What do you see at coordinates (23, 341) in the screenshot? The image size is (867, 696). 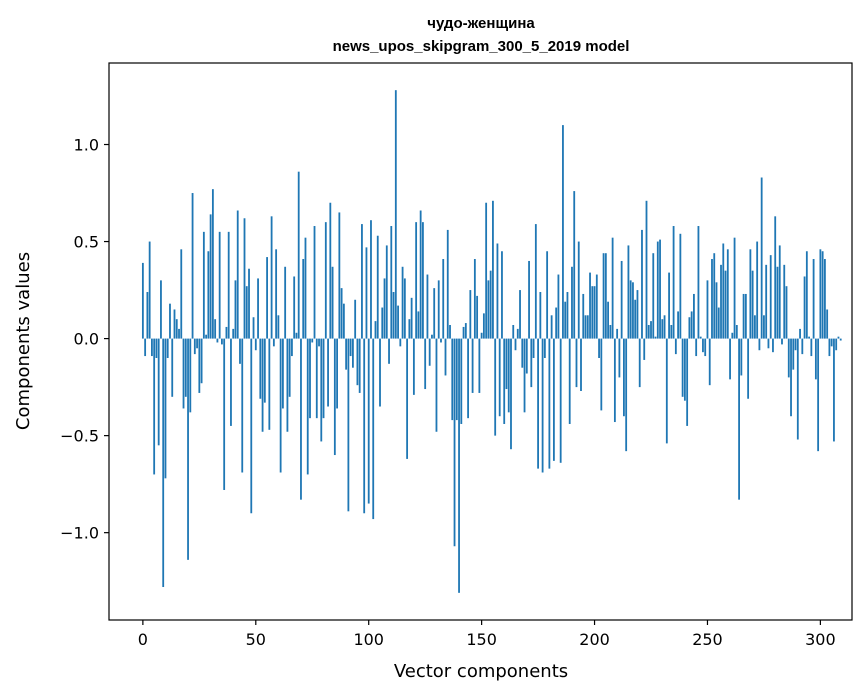 I see `y-axis-label: Components values` at bounding box center [23, 341].